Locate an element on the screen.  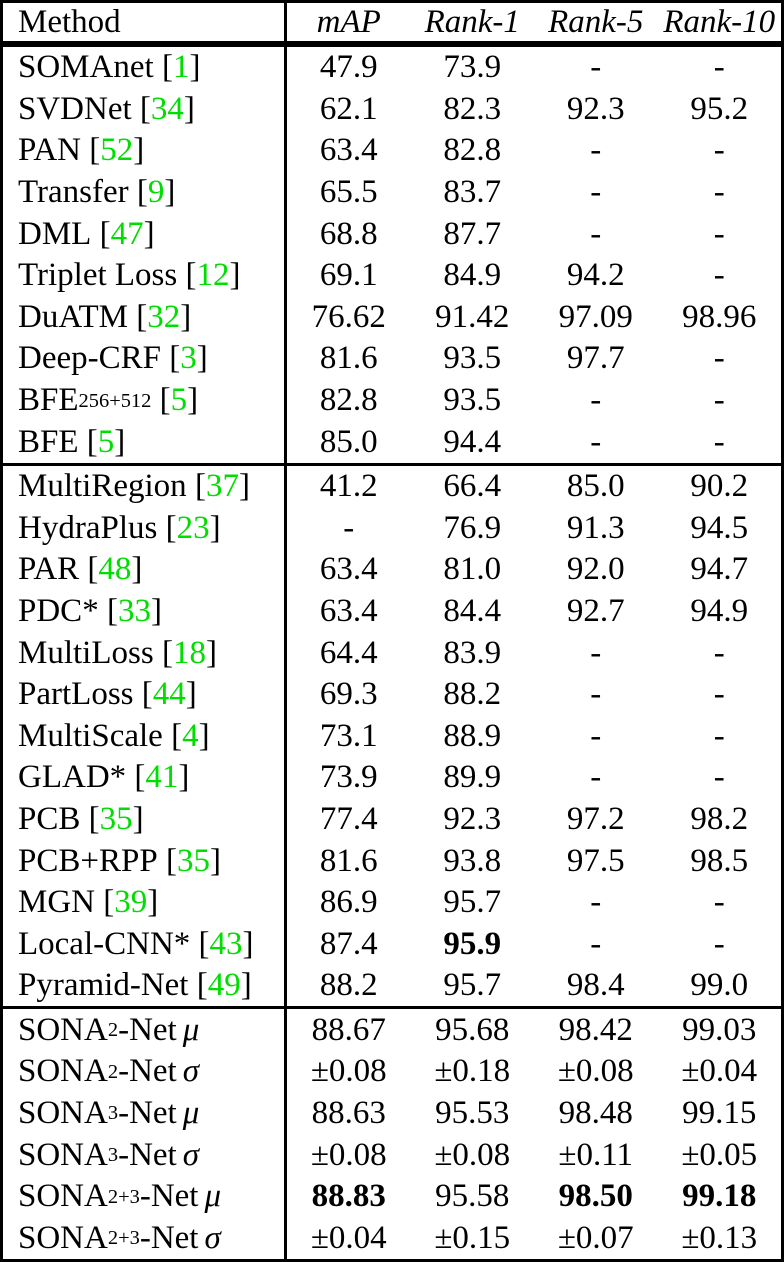
section-divider-rule is located at coordinates (392, 464).